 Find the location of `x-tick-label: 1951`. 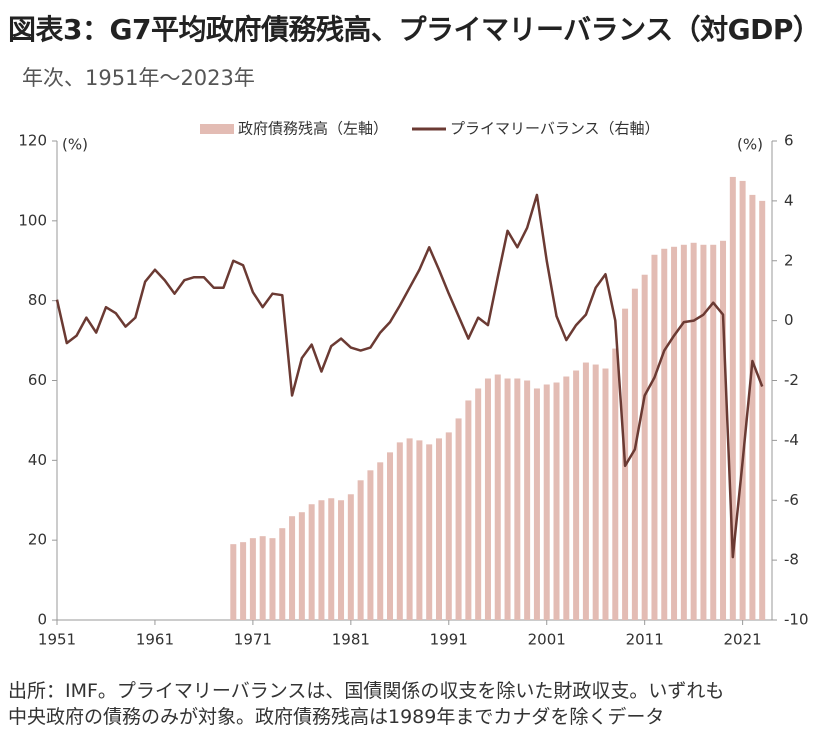

x-tick-label: 1951 is located at coordinates (57, 640).